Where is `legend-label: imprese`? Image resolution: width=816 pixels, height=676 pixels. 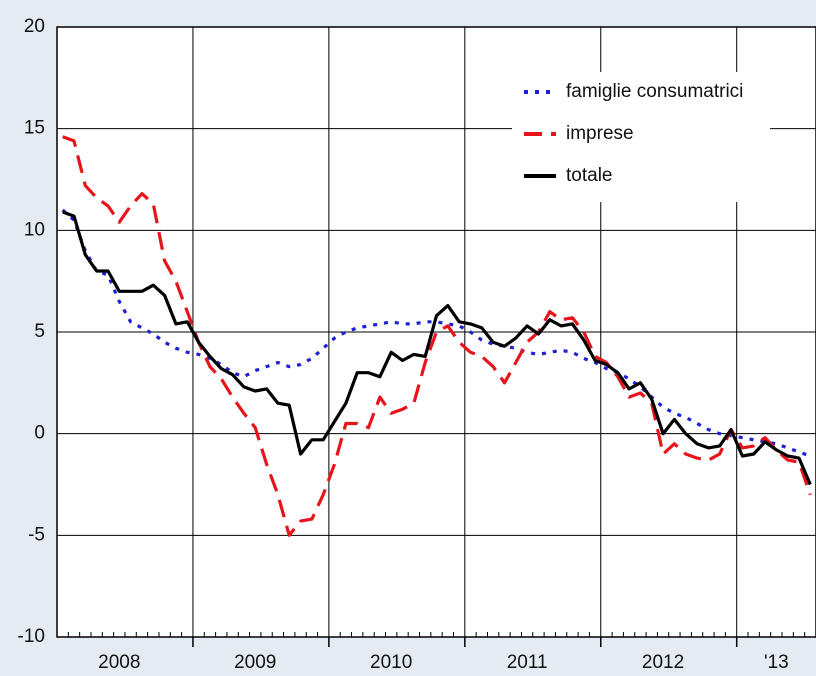
legend-label: imprese is located at coordinates (600, 133).